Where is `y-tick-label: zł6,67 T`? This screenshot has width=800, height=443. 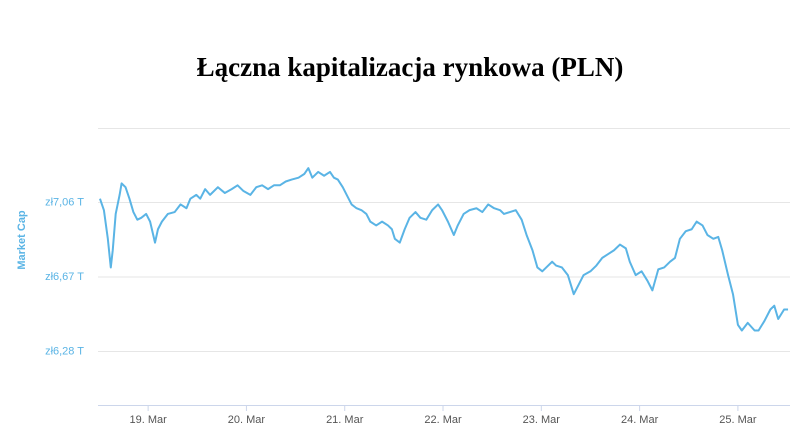
y-tick-label: zł6,67 T is located at coordinates (64, 277).